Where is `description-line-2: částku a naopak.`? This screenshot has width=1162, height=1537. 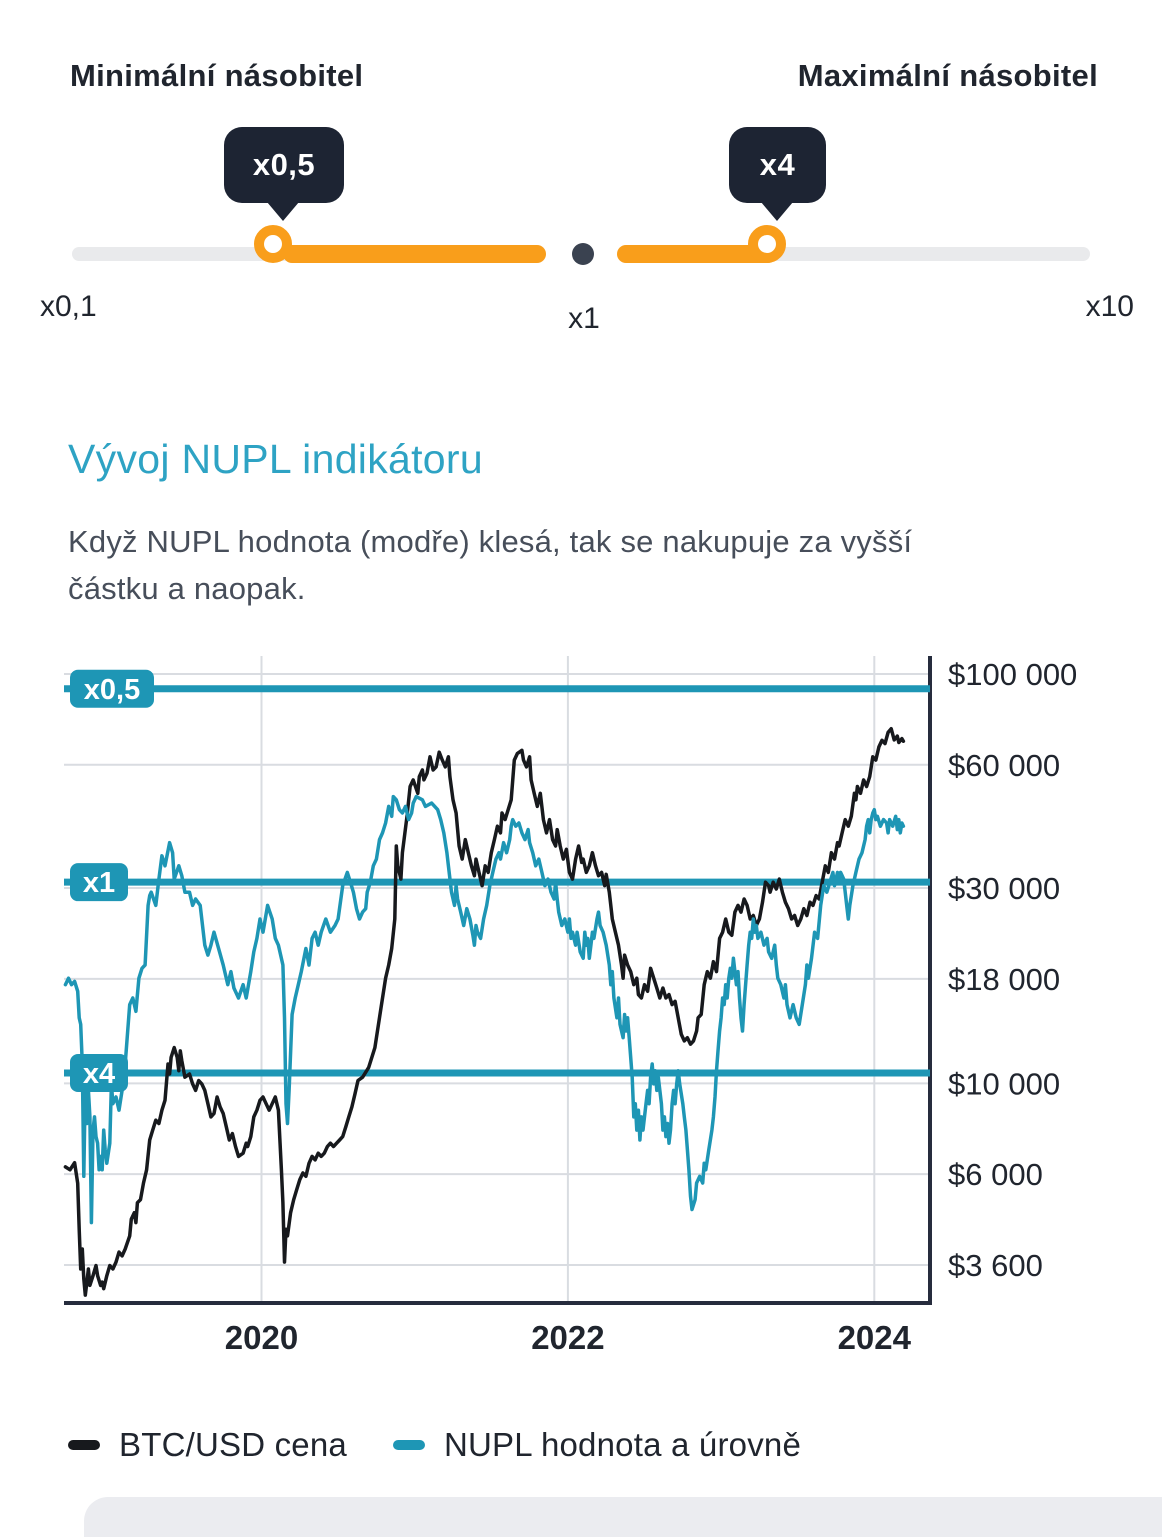
description-line-2: částku a naopak. is located at coordinates (187, 588).